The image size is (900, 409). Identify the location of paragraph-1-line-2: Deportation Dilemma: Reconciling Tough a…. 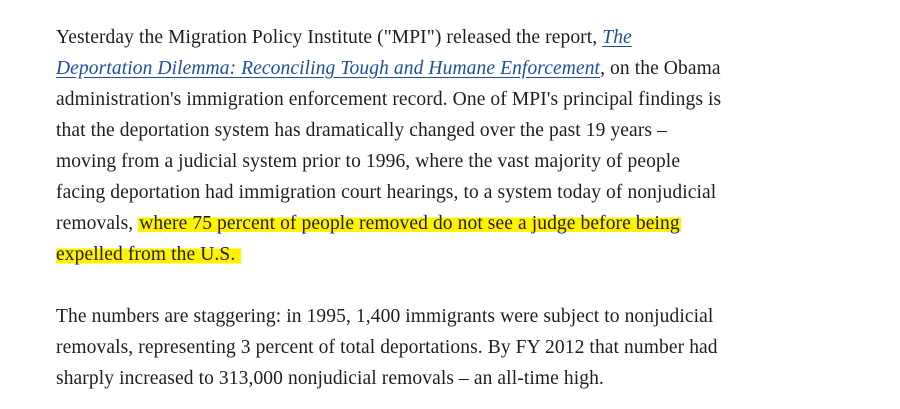
(456, 68).